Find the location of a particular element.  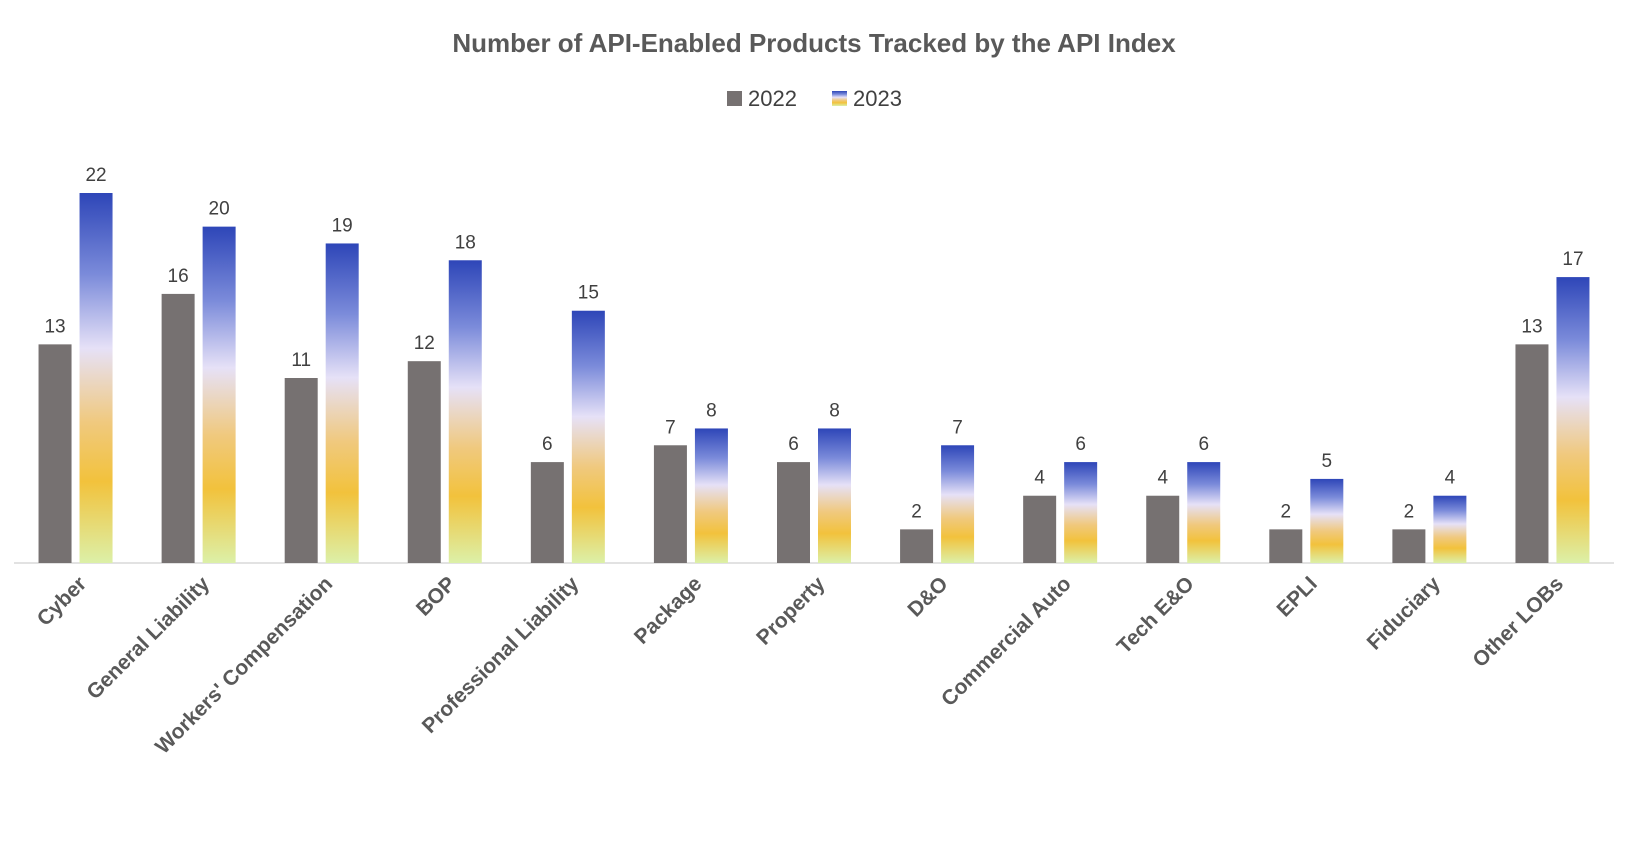

data-label-2022-bop: 12 is located at coordinates (424, 343).